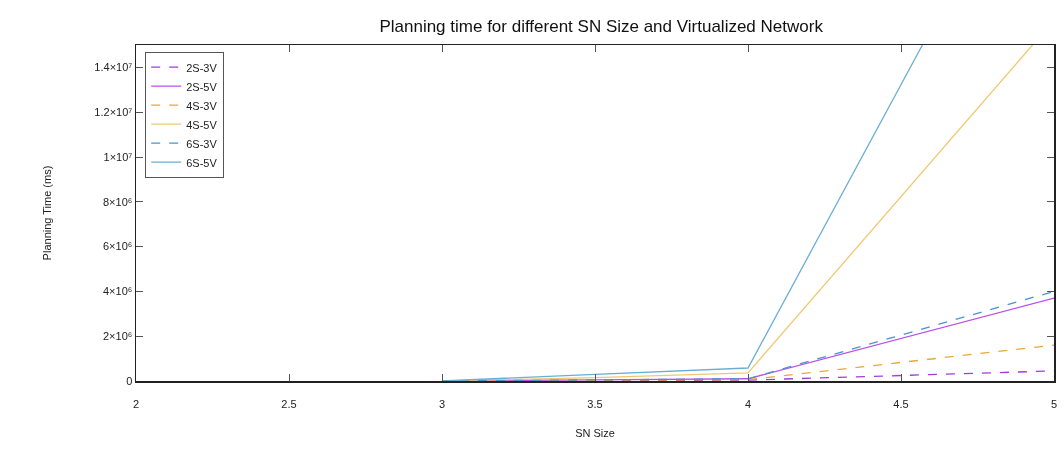  What do you see at coordinates (442, 403) in the screenshot?
I see `x-tick-label: 3` at bounding box center [442, 403].